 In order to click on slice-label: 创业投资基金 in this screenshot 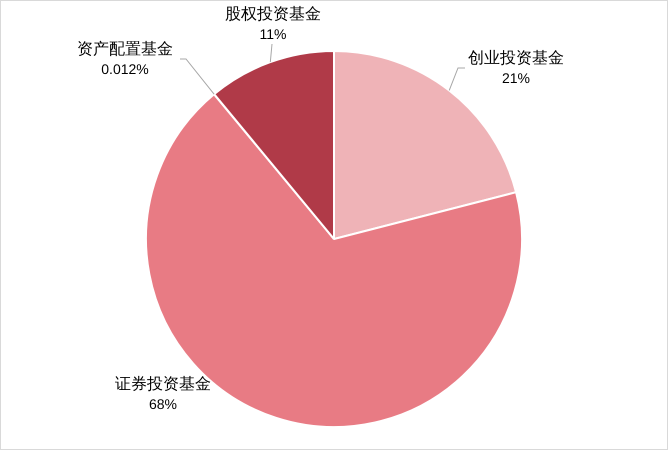, I will do `click(516, 58)`.